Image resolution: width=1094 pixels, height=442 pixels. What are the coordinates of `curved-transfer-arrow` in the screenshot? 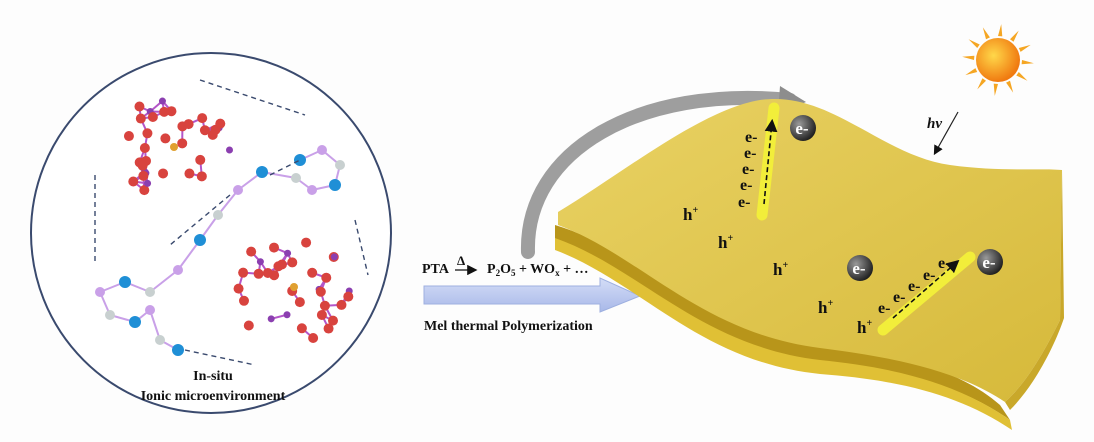 It's located at (658, 174).